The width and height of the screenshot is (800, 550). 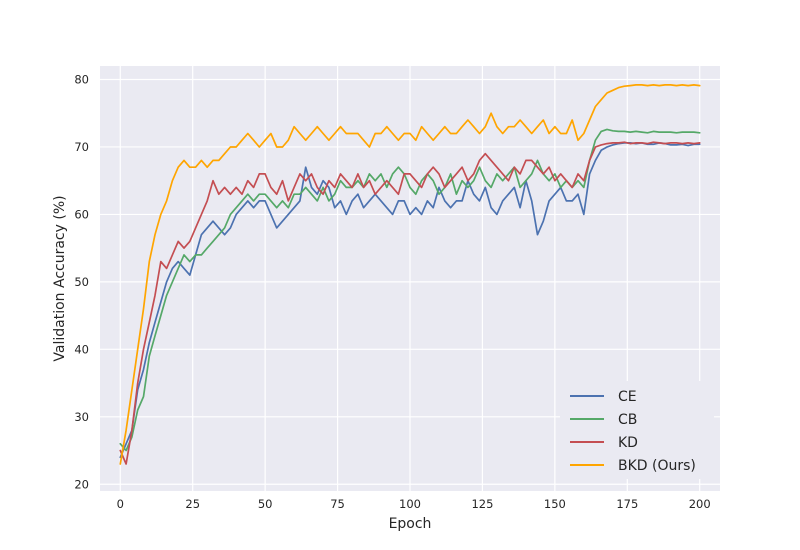 I want to click on y-axis-ticks: 20 30 40 50 60 70 80, so click(x=81, y=281).